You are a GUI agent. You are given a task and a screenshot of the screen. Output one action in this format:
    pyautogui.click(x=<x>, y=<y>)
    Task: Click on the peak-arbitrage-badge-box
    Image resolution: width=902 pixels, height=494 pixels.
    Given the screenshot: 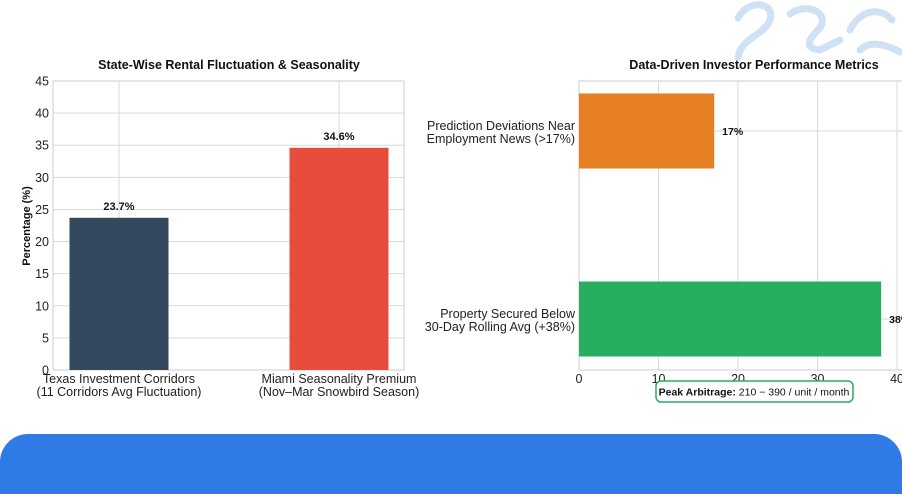 What is the action you would take?
    pyautogui.click(x=754, y=391)
    